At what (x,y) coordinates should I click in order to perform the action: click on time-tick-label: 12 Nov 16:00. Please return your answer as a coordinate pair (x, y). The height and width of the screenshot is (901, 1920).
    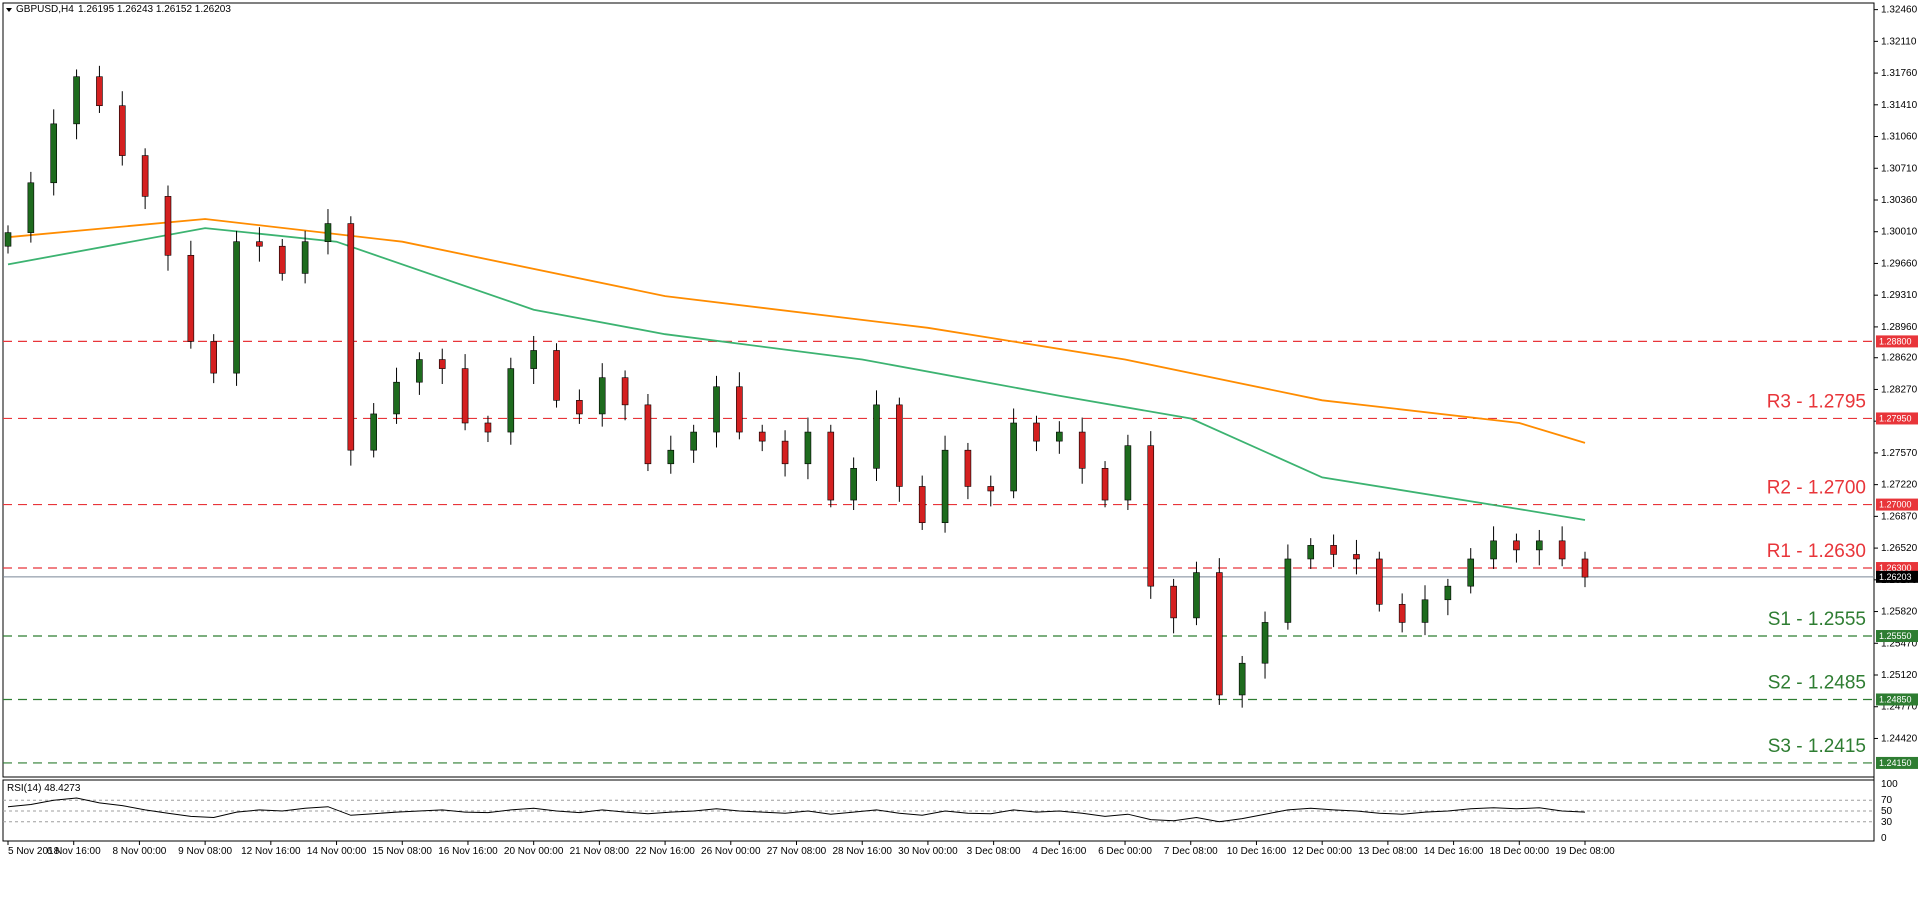
    Looking at the image, I should click on (271, 851).